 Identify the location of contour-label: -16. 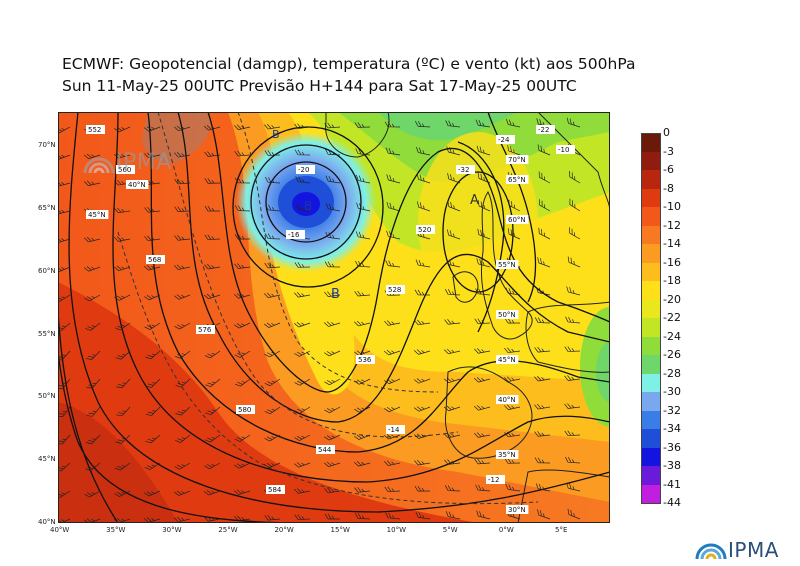
(294, 235).